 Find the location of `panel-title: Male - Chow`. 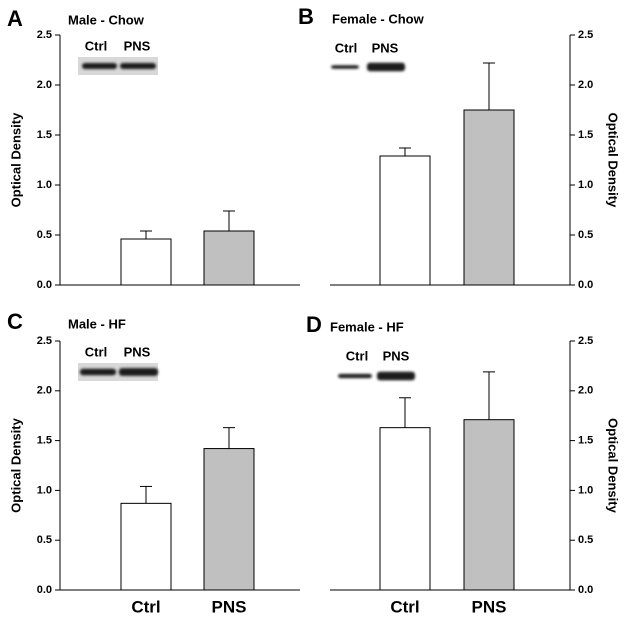

panel-title: Male - Chow is located at coordinates (106, 19).